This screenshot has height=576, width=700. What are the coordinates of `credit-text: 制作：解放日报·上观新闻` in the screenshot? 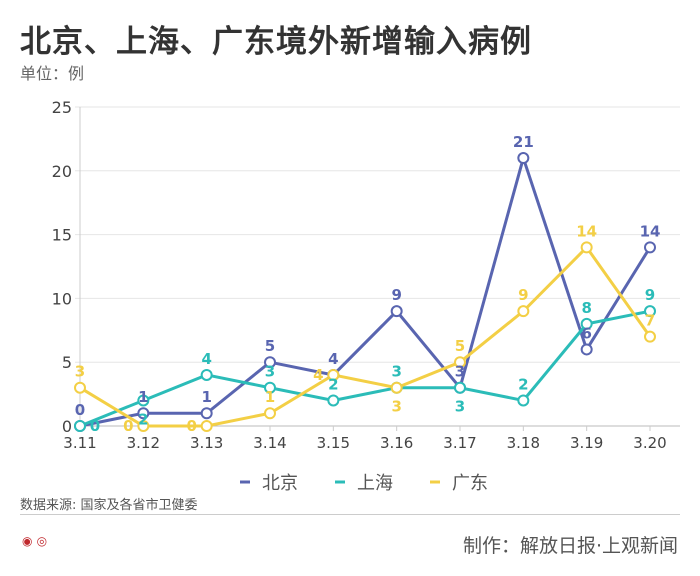 It's located at (570, 546).